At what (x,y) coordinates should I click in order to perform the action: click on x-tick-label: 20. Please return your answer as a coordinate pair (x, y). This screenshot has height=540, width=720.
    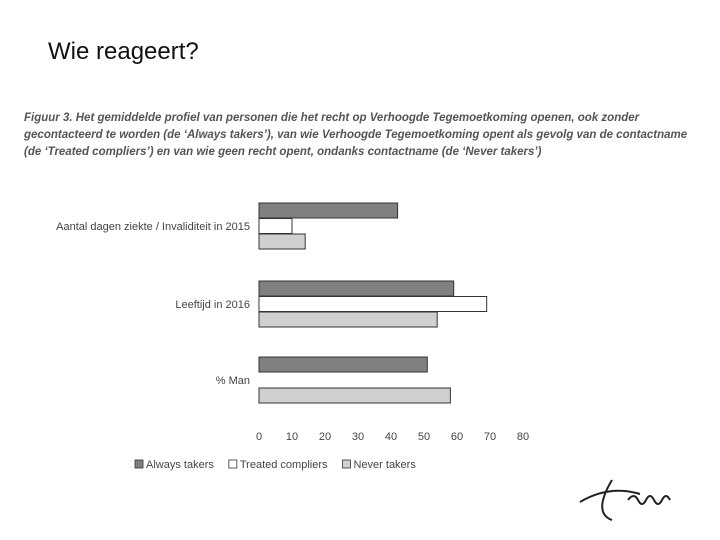
    Looking at the image, I should click on (325, 437).